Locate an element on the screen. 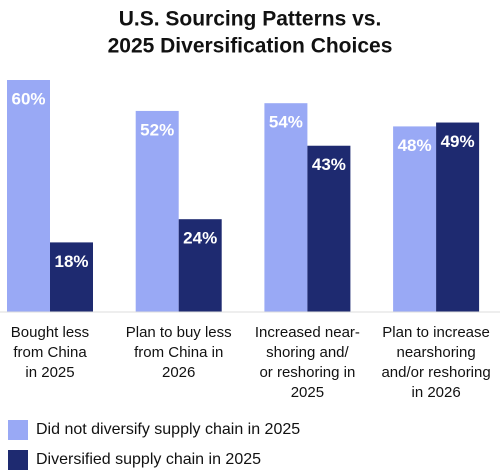 The width and height of the screenshot is (500, 475). value-label: 52% is located at coordinates (157, 129).